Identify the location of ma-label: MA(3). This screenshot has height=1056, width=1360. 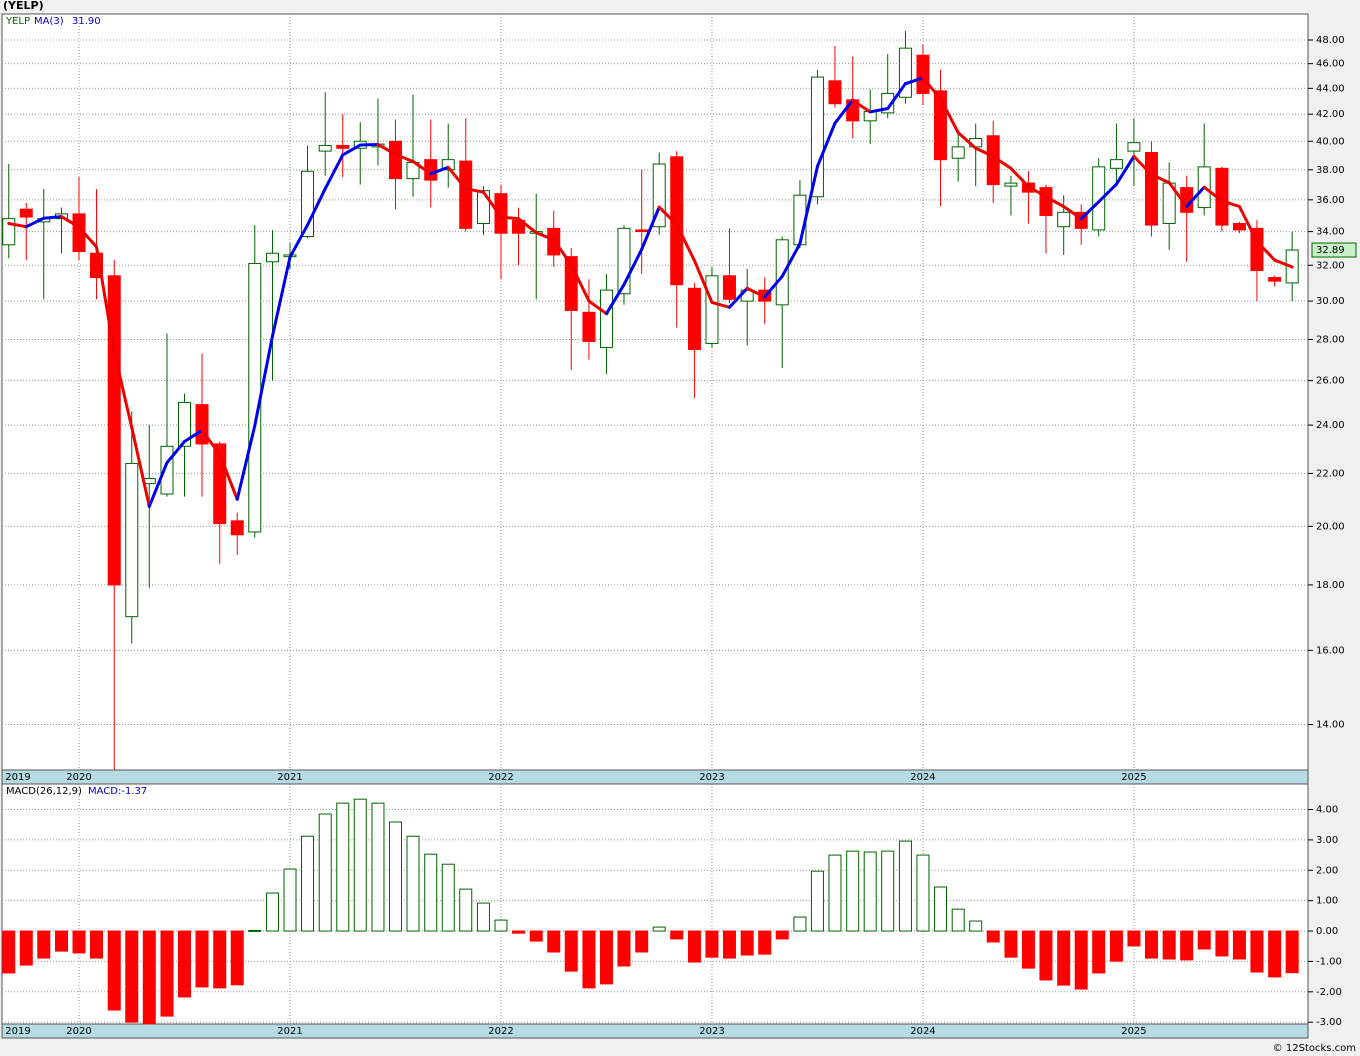
(49, 21).